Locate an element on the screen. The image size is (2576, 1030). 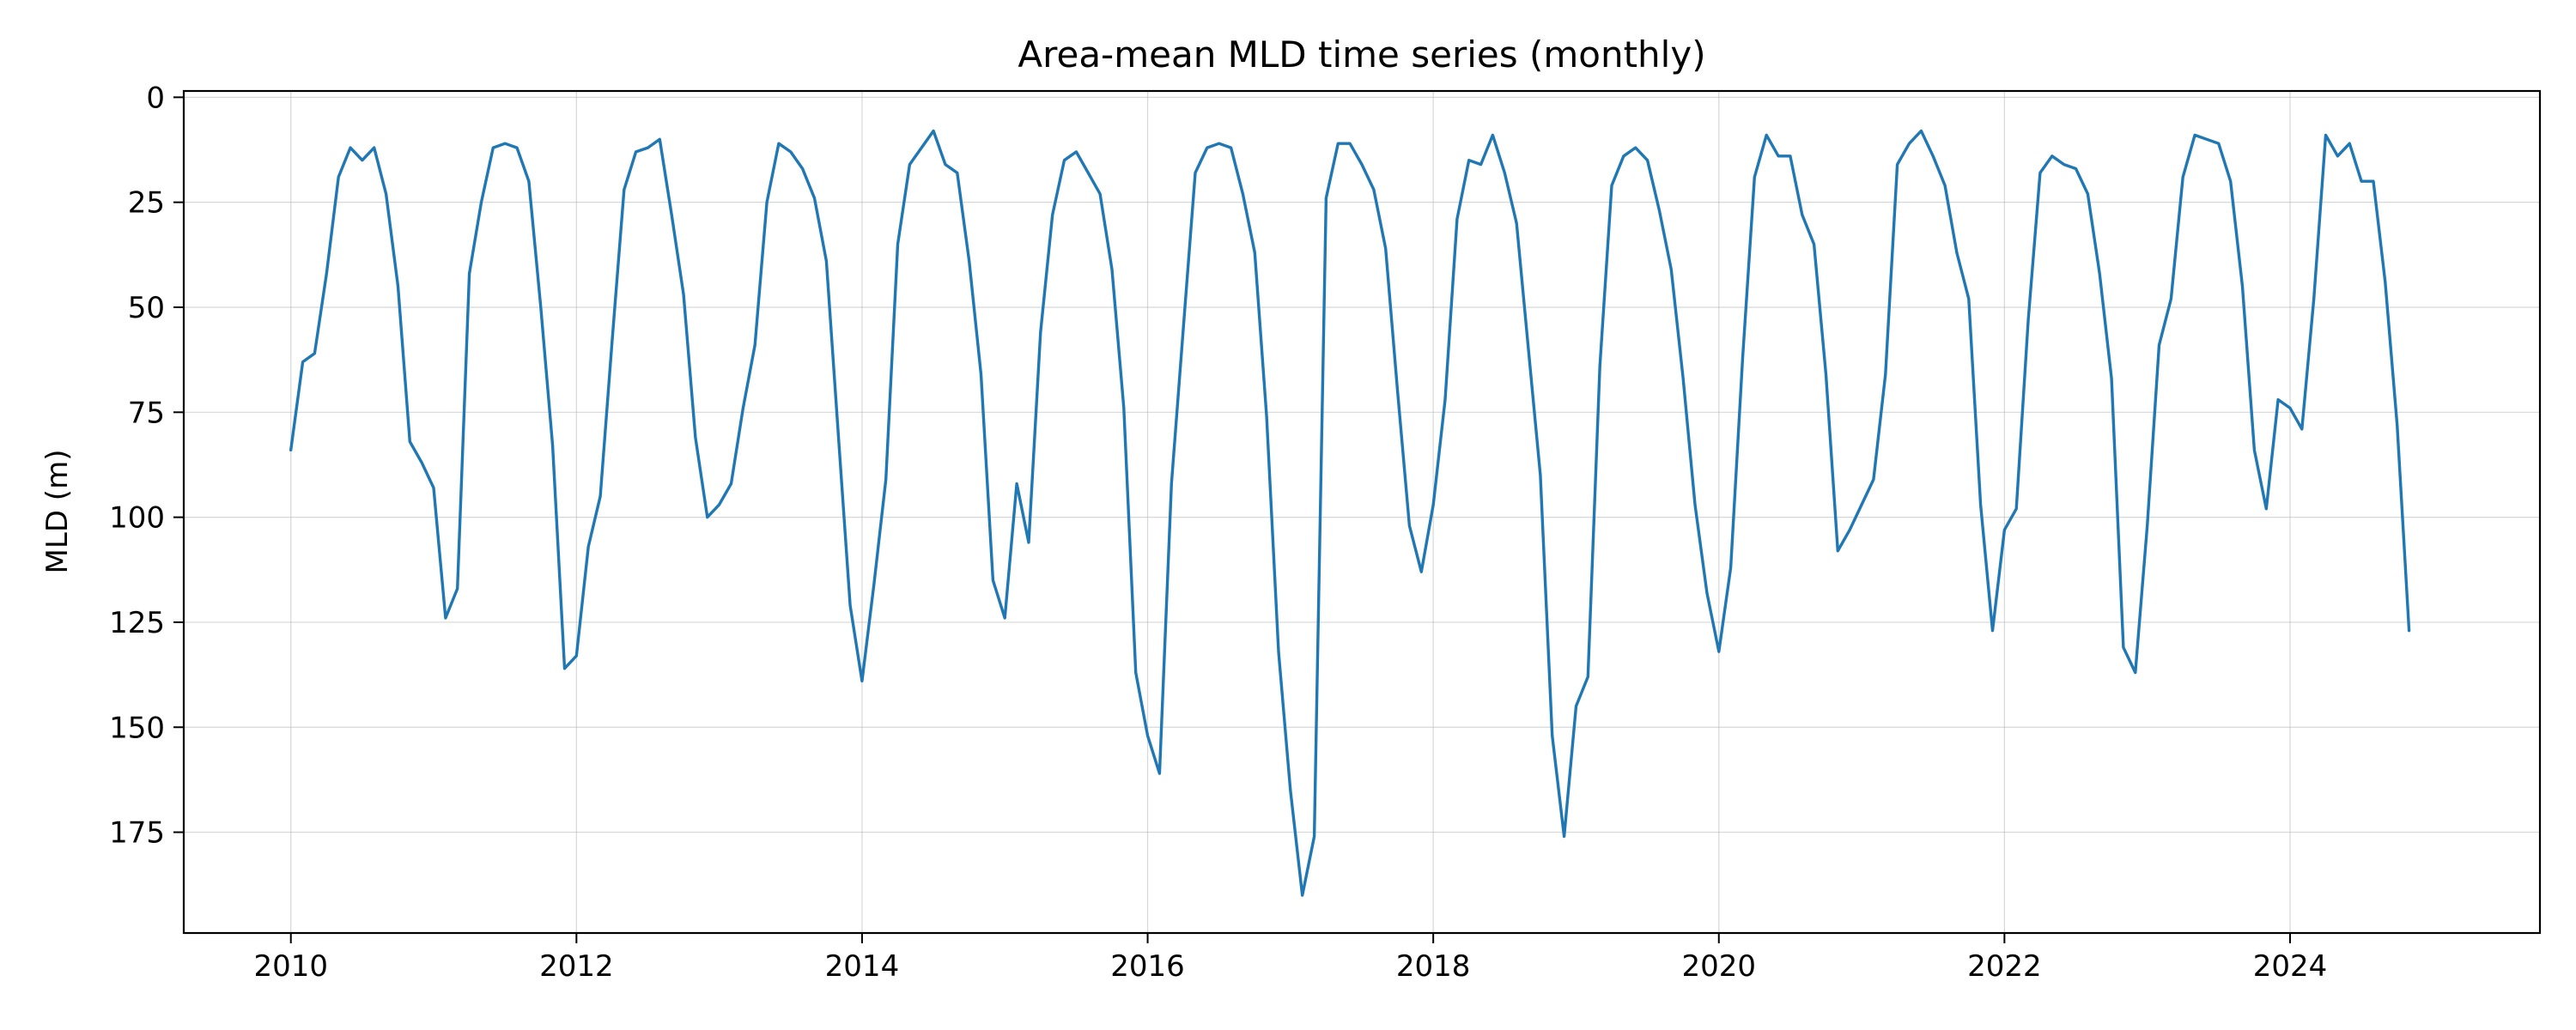
y-tick-label: 50 is located at coordinates (146, 308).